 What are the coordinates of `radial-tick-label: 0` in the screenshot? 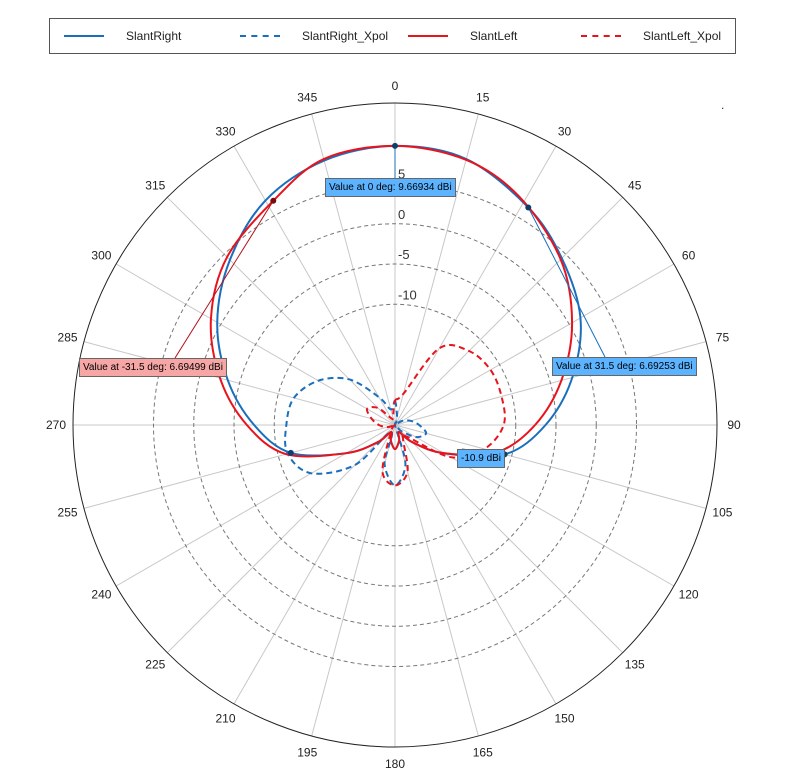 It's located at (401, 214).